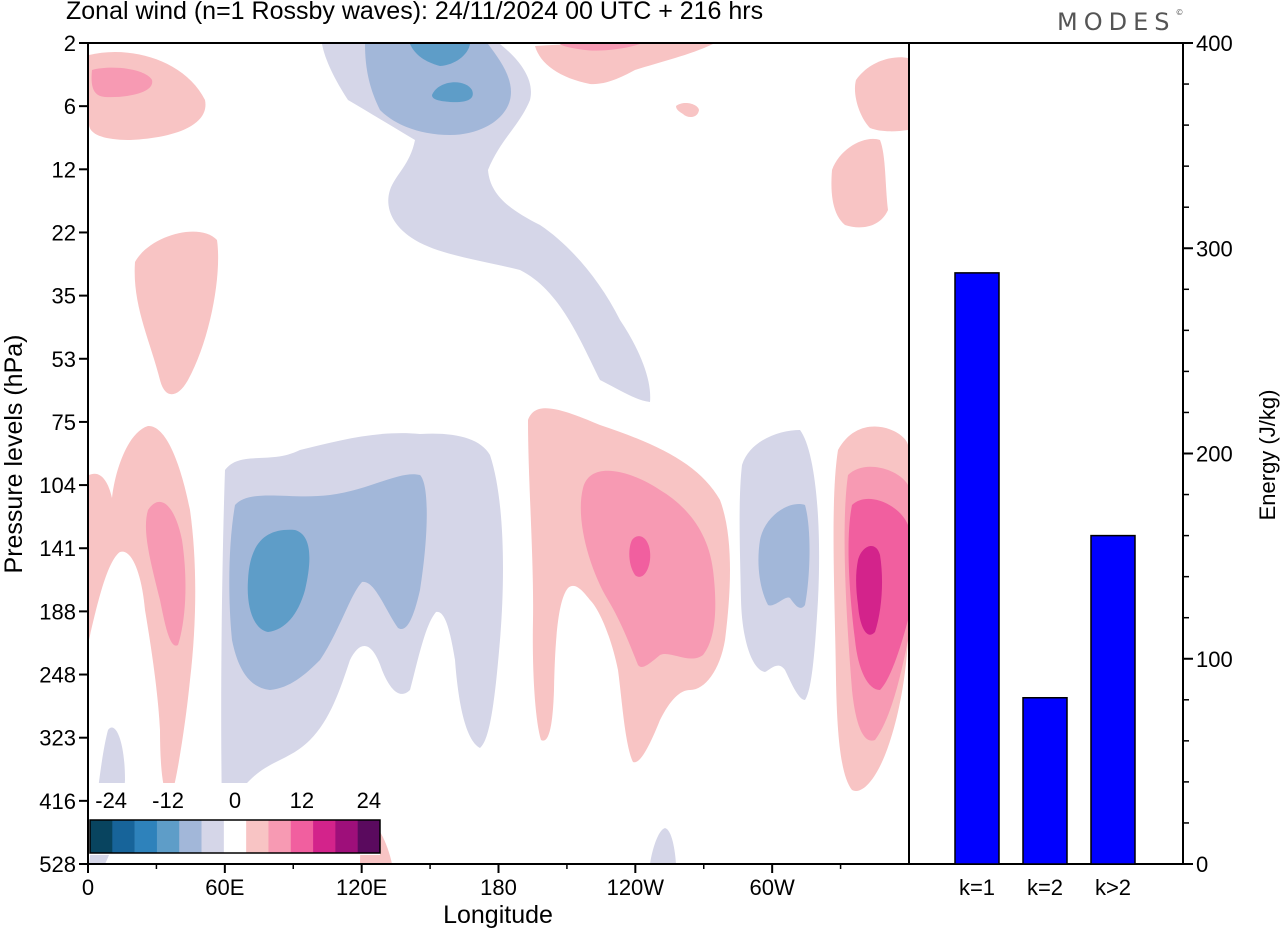 This screenshot has height=930, width=1280. What do you see at coordinates (1045, 586) in the screenshot?
I see `energy-bars: k=1 k=2 k>2` at bounding box center [1045, 586].